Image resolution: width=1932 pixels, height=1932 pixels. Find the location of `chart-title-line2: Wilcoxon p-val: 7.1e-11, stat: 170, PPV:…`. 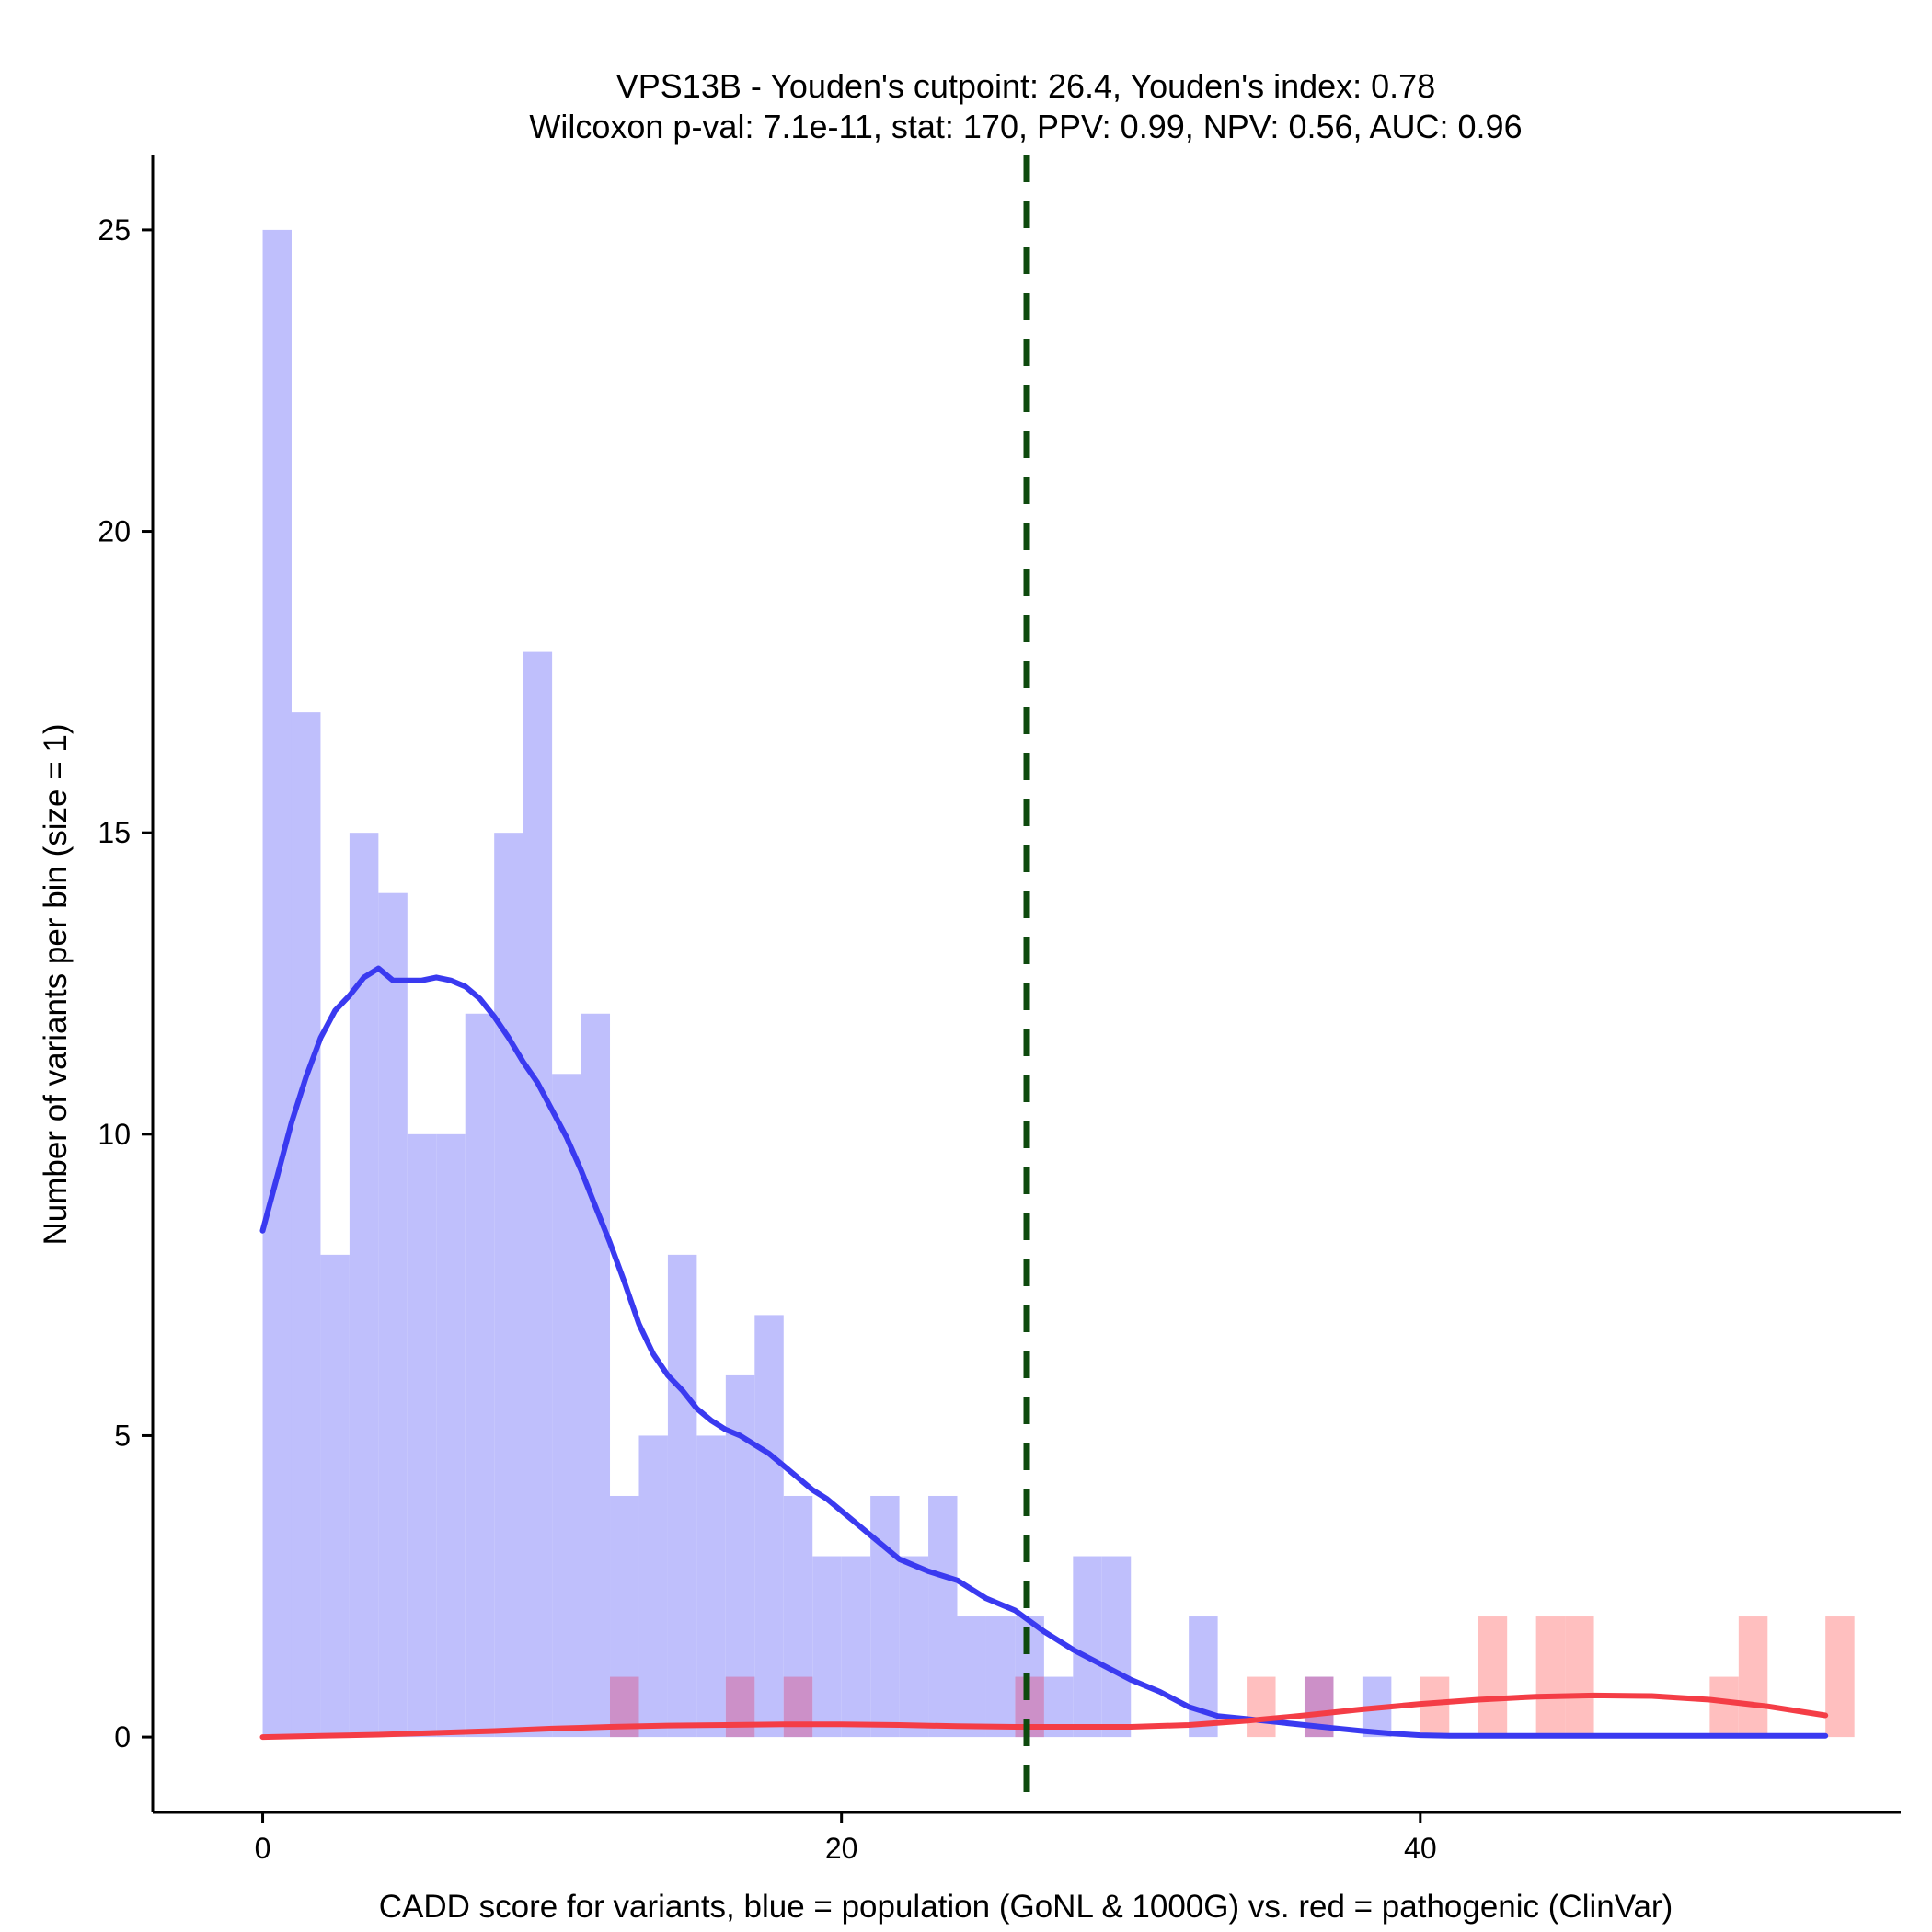

chart-title-line2: Wilcoxon p-val: 7.1e-11, stat: 170, PPV:… is located at coordinates (1025, 126).